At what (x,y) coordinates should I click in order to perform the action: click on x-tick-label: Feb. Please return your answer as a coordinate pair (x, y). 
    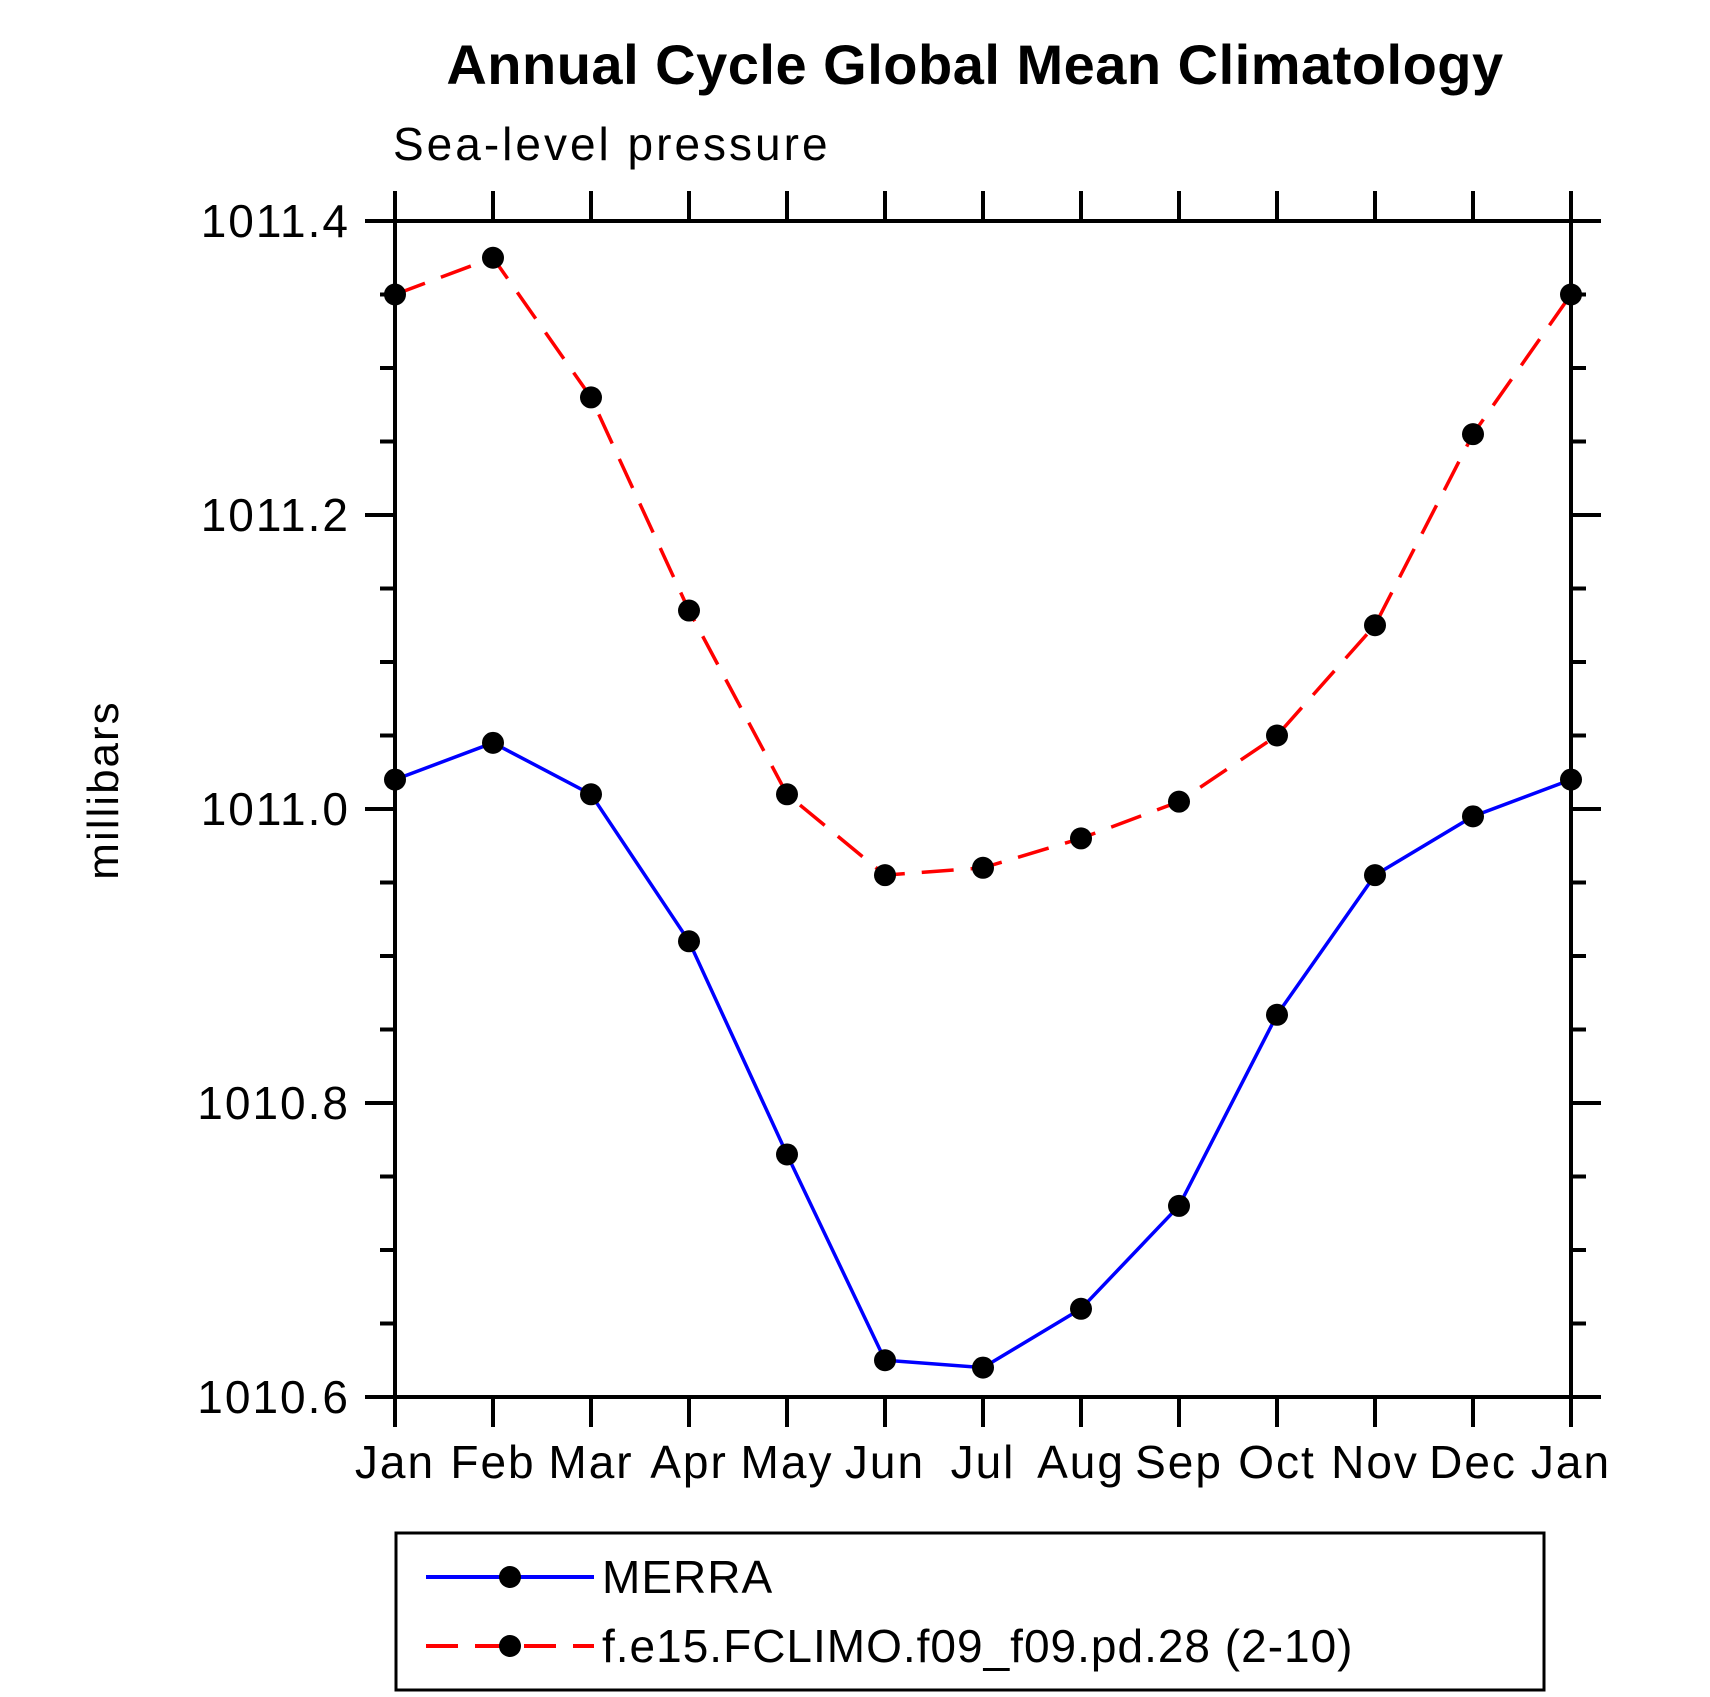
    Looking at the image, I should click on (492, 1462).